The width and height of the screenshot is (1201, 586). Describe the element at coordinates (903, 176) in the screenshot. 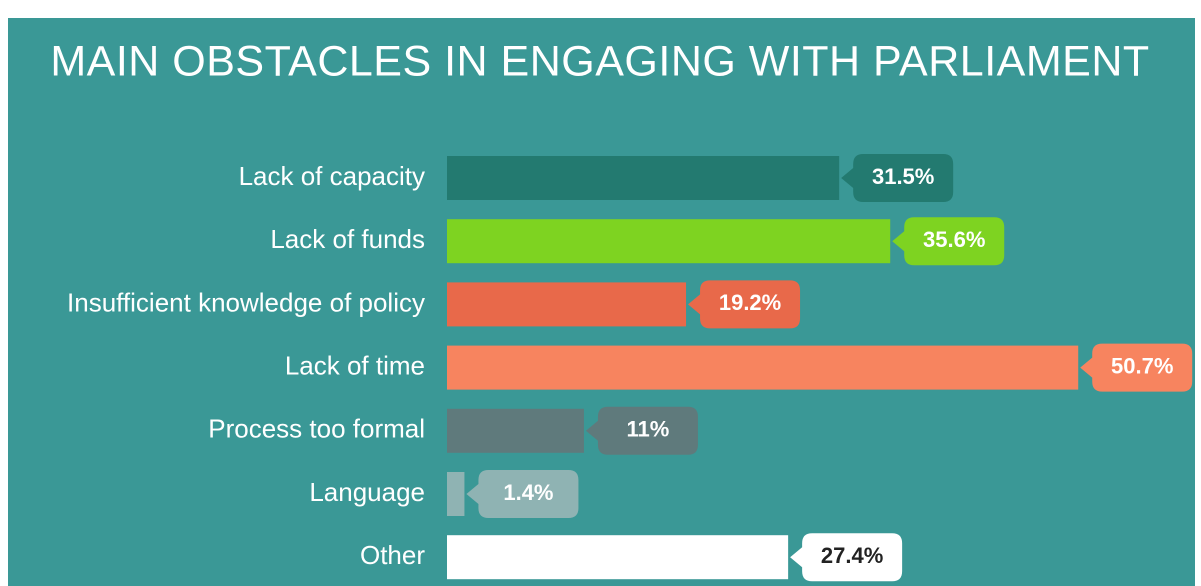

I see `value-label: 31.5%` at that location.